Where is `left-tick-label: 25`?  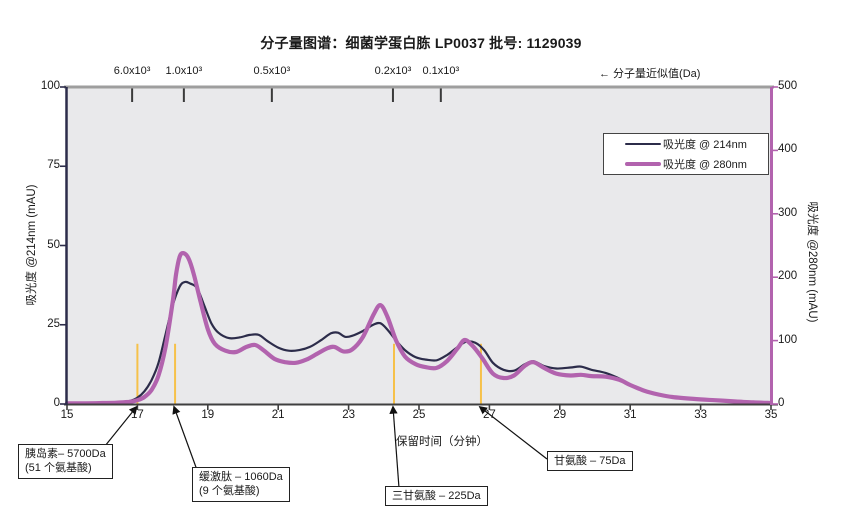 left-tick-label: 25 is located at coordinates (53, 323).